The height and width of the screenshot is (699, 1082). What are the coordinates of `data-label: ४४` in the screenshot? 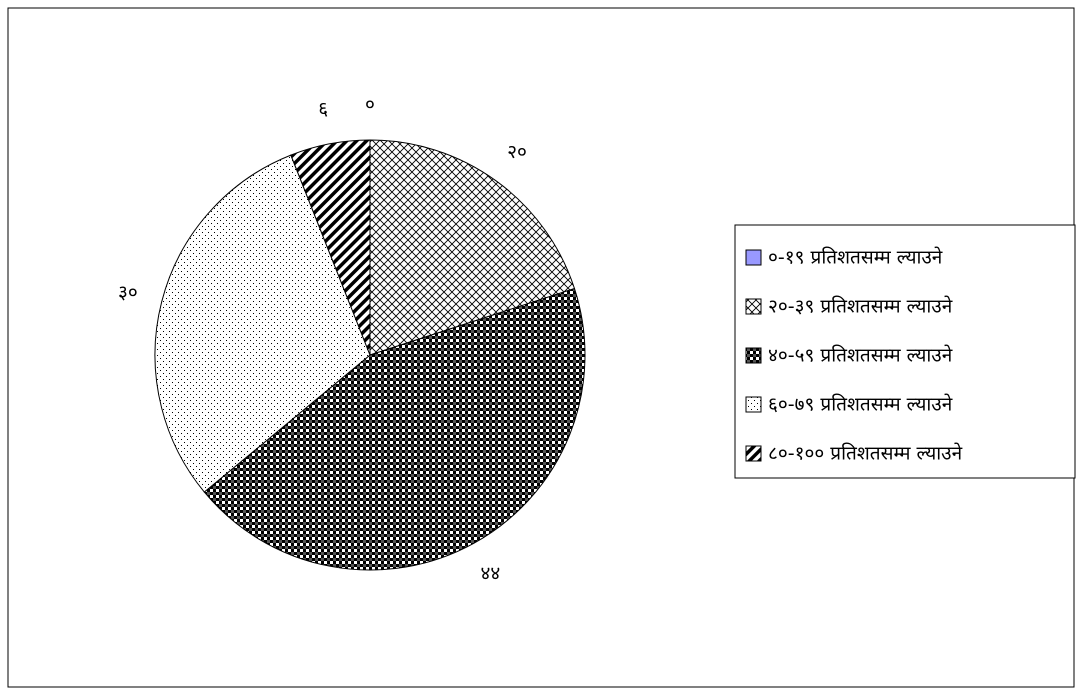 It's located at (491, 574).